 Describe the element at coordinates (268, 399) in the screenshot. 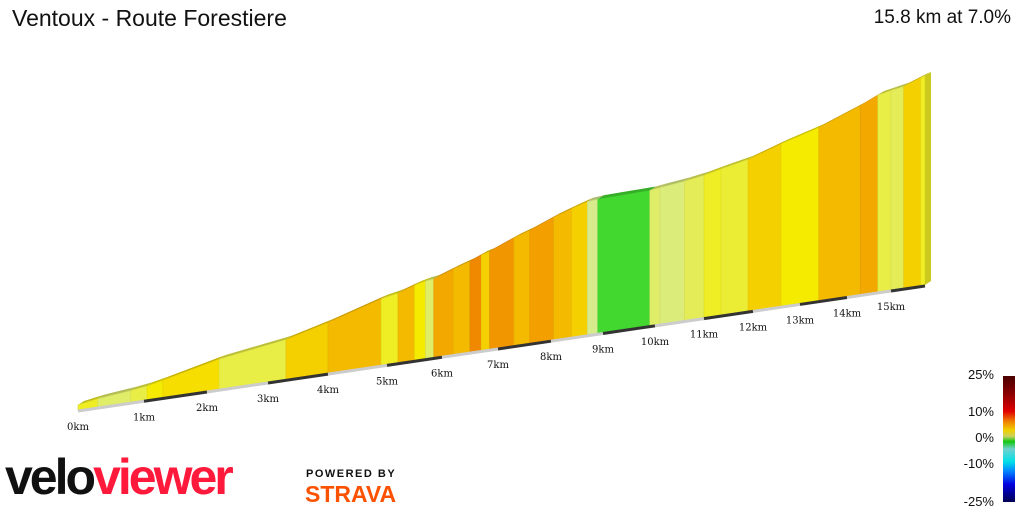

I see `tick-label-3km: 3km` at that location.